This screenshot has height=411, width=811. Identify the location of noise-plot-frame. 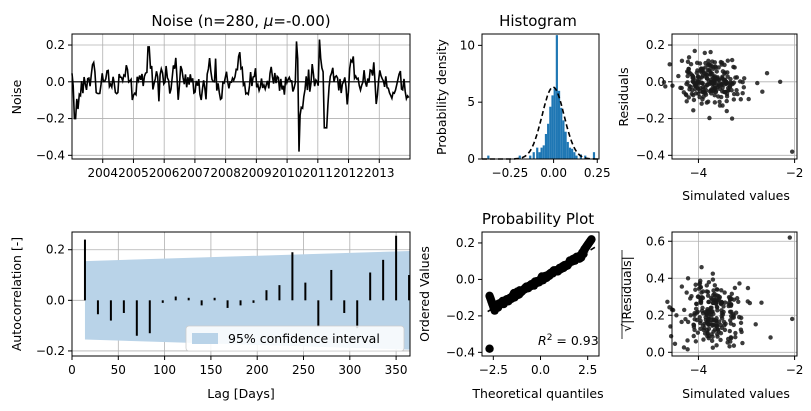
(241, 96).